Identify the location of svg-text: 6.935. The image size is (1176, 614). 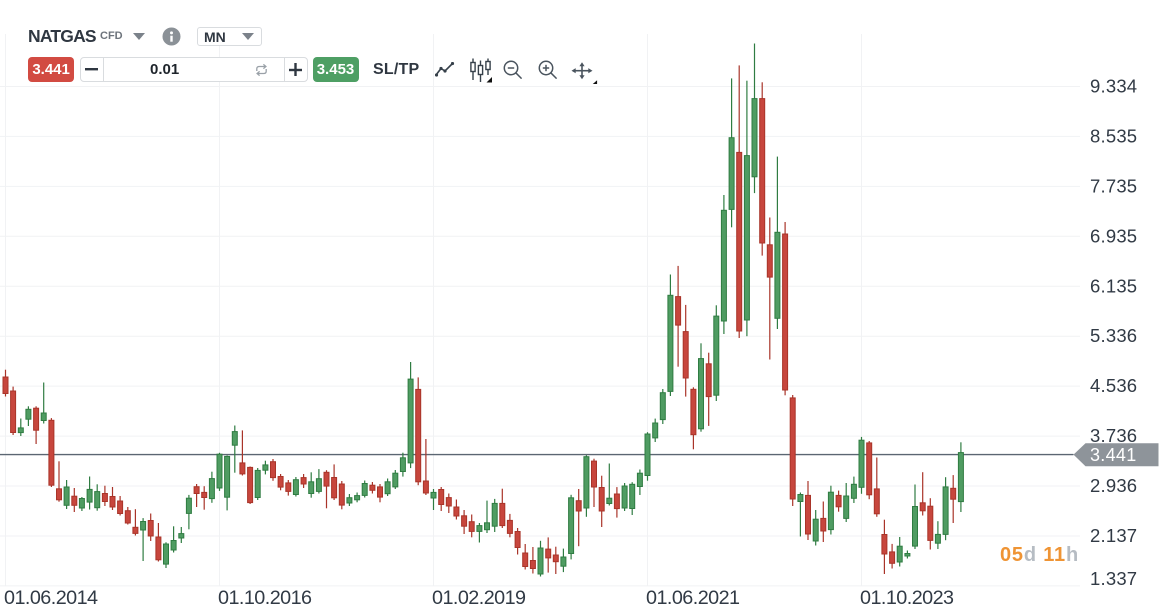
(1113, 235).